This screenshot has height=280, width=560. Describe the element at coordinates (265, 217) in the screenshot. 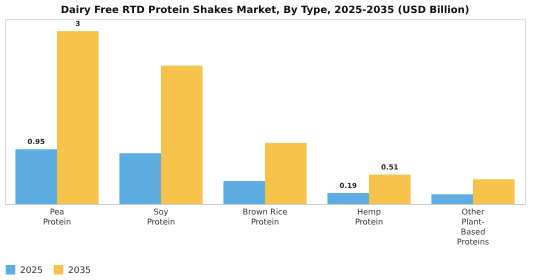

I see `x-tick-label: Brown Rice Protein` at that location.